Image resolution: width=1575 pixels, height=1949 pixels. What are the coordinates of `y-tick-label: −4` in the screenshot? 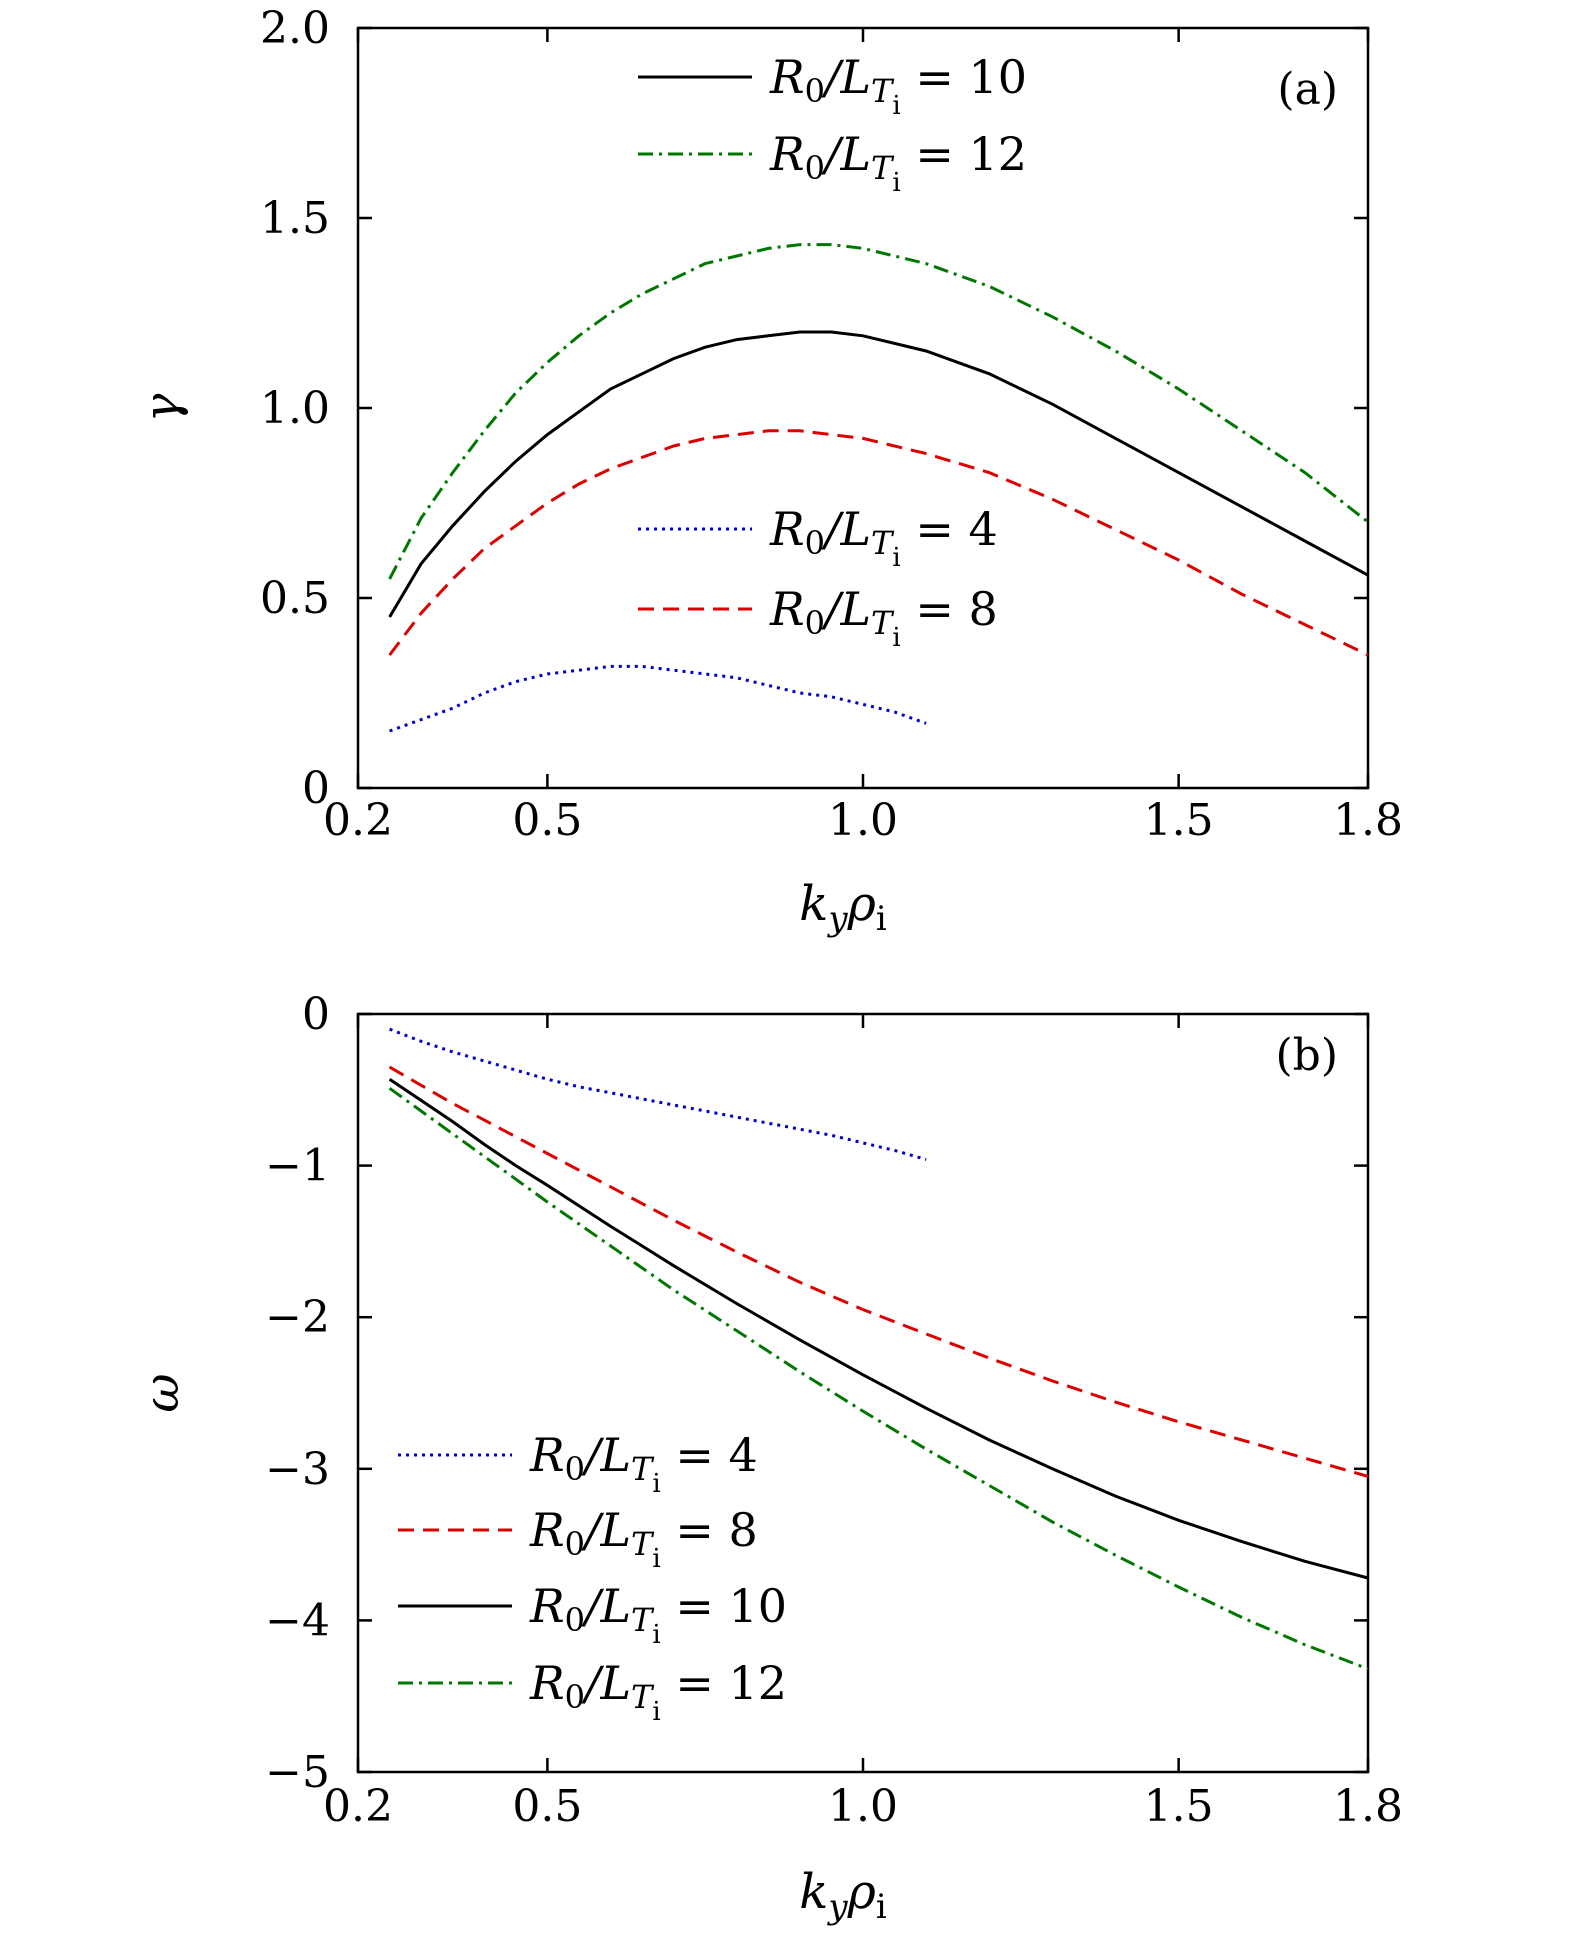 It's located at (297, 1620).